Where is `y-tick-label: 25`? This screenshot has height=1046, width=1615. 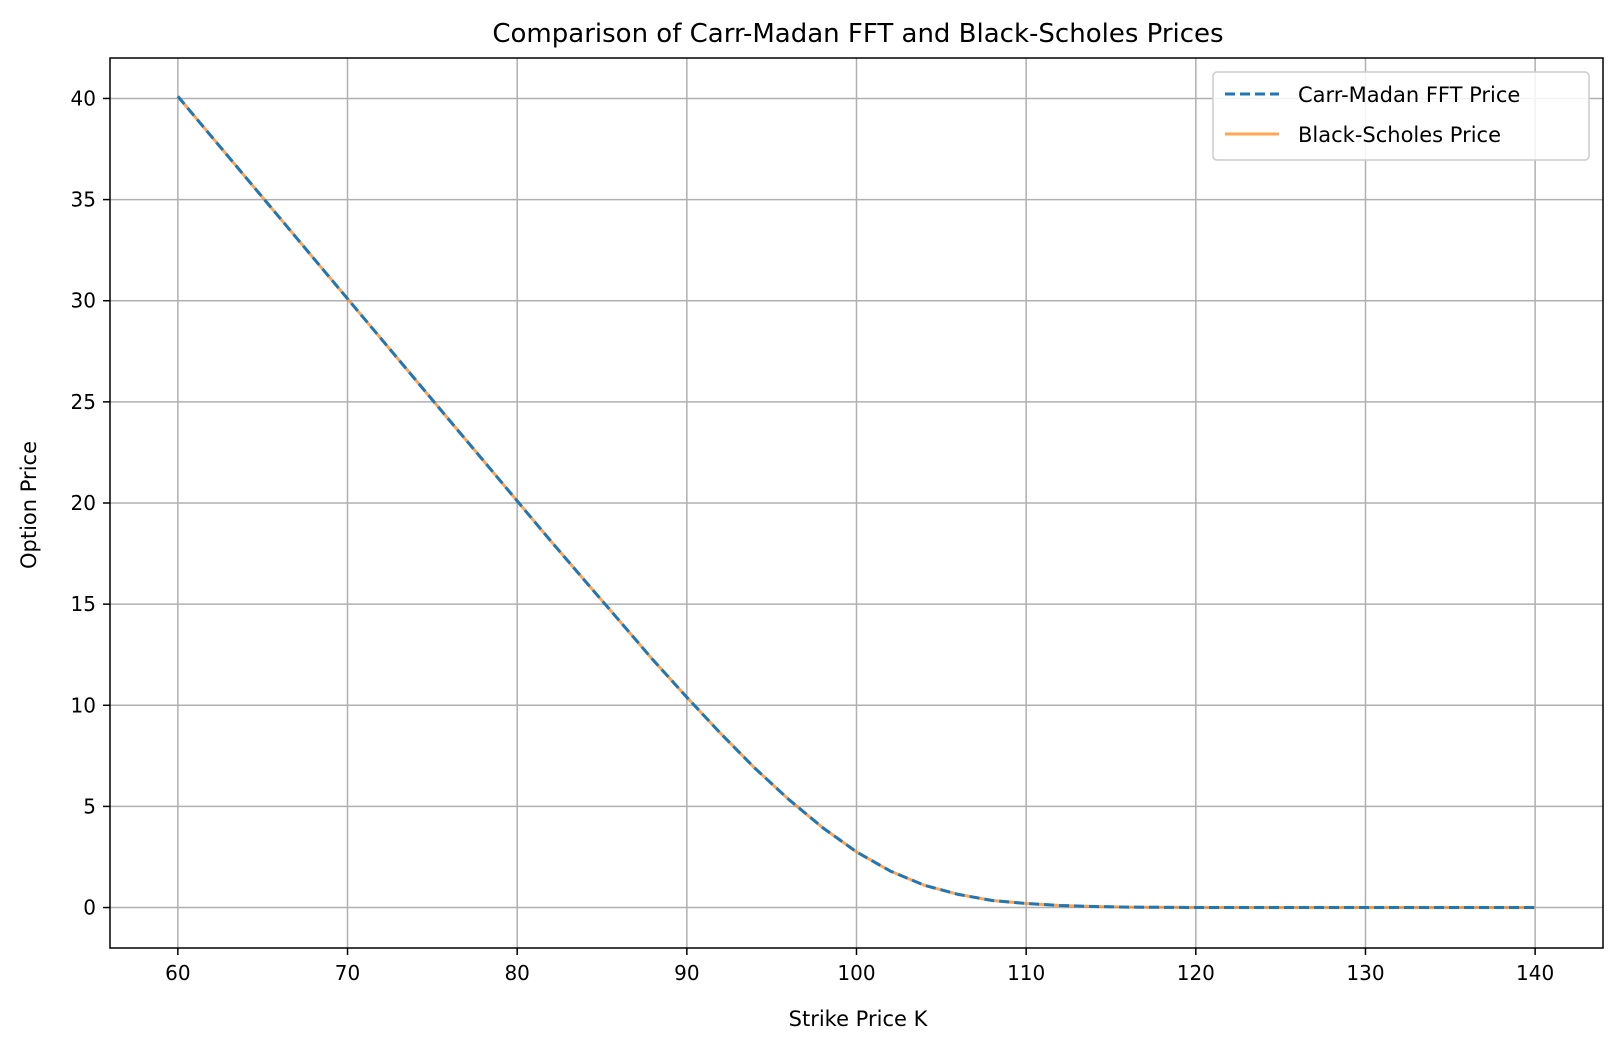
y-tick-label: 25 is located at coordinates (83, 402).